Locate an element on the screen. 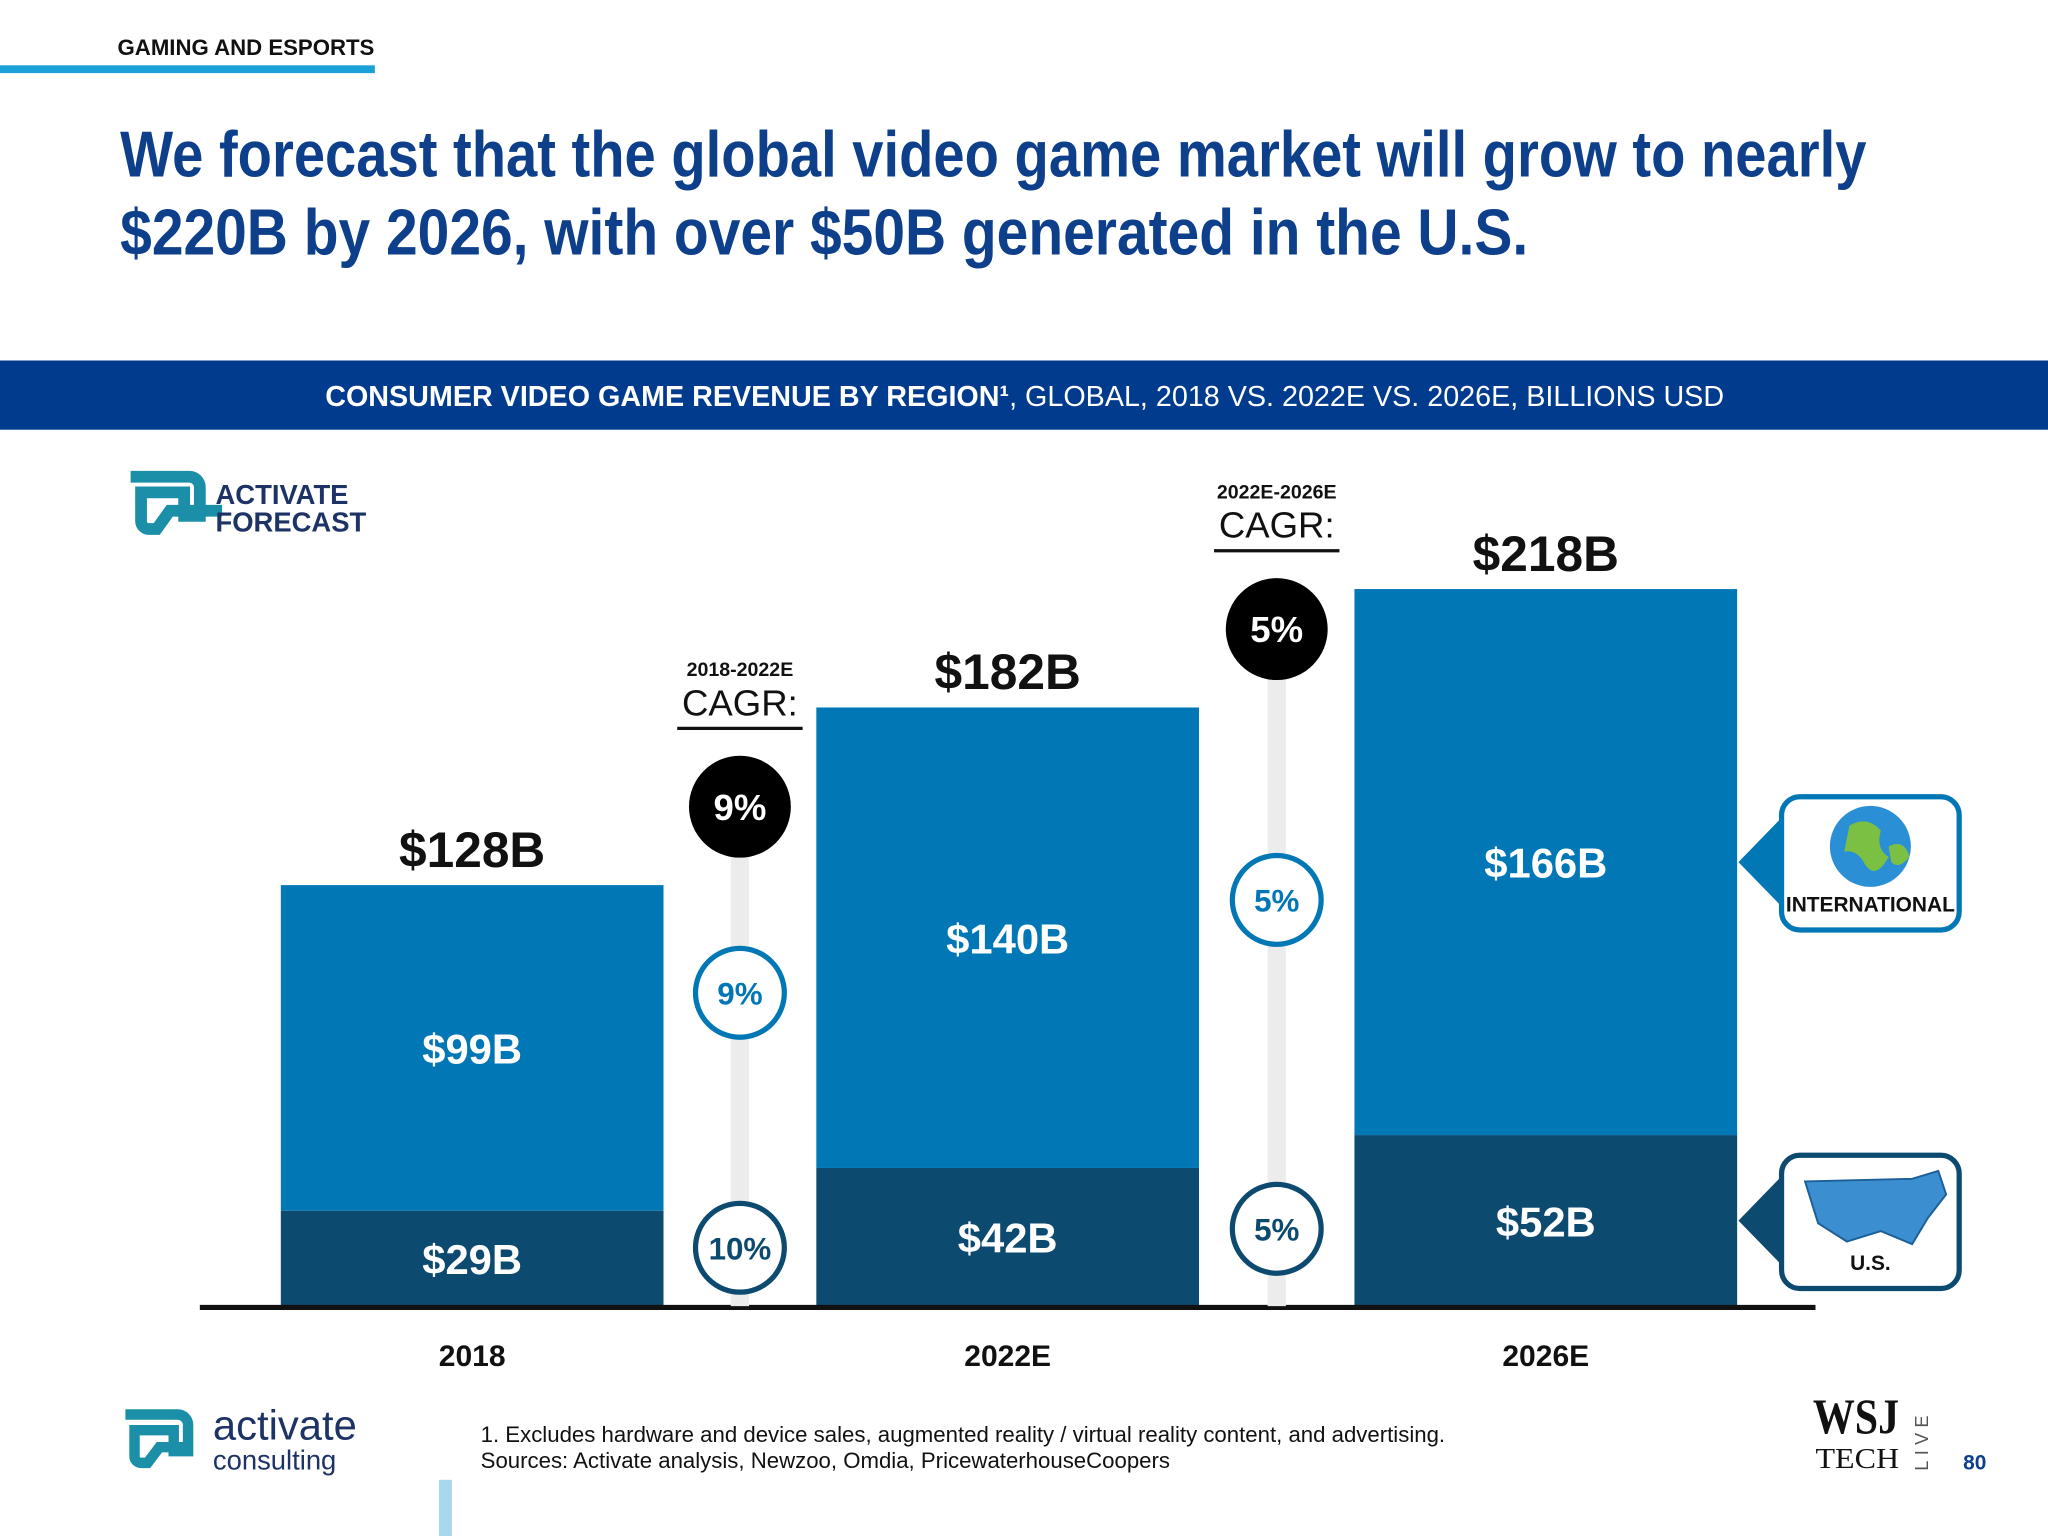 This screenshot has width=2048, height=1536. cagr-series-label: 10% is located at coordinates (740, 1248).